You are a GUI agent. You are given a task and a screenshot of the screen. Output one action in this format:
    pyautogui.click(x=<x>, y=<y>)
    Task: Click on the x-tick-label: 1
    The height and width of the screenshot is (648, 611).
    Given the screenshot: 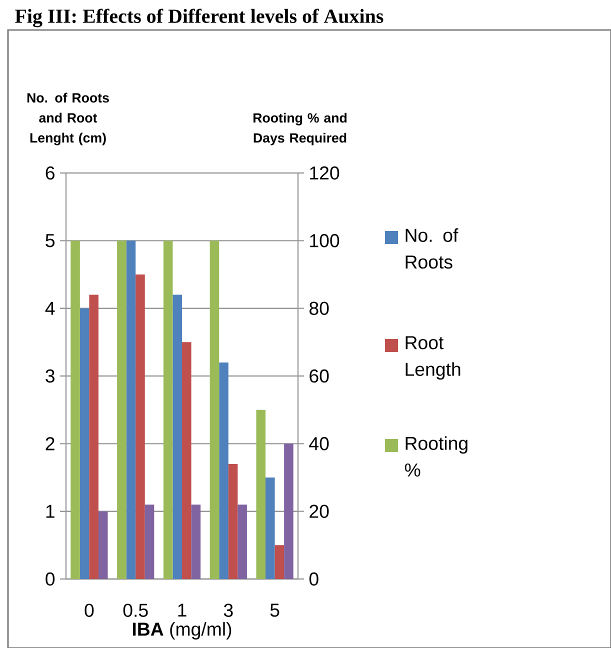 What is the action you would take?
    pyautogui.click(x=182, y=610)
    